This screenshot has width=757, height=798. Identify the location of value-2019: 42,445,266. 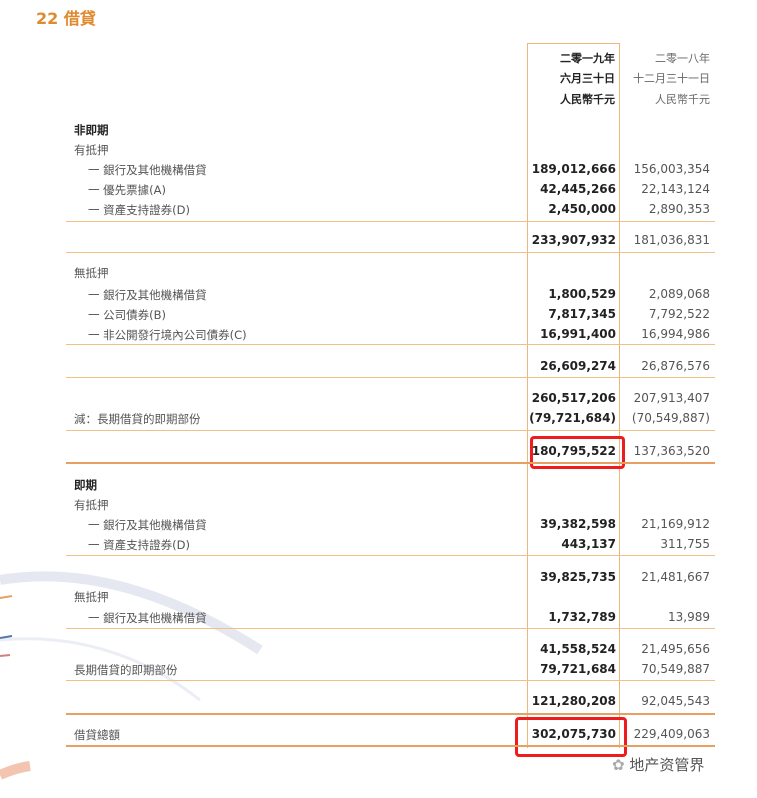
(578, 189).